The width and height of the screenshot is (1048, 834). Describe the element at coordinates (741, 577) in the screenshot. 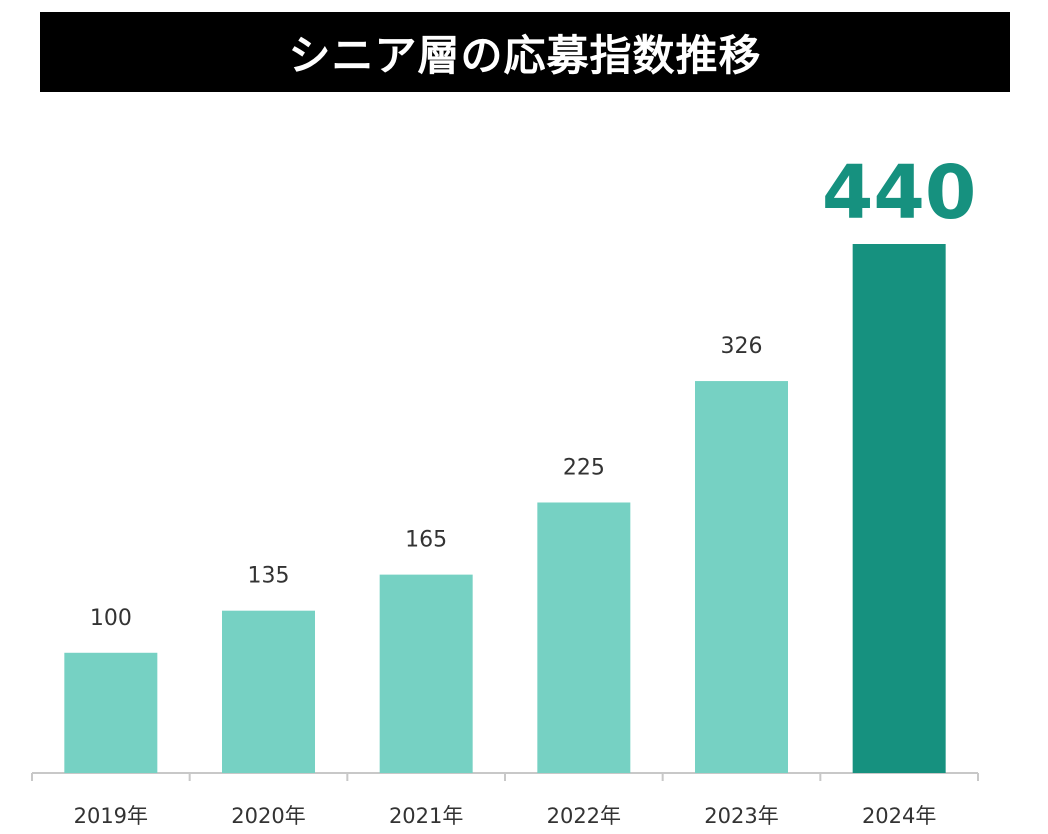

I see `bar-2023年` at that location.